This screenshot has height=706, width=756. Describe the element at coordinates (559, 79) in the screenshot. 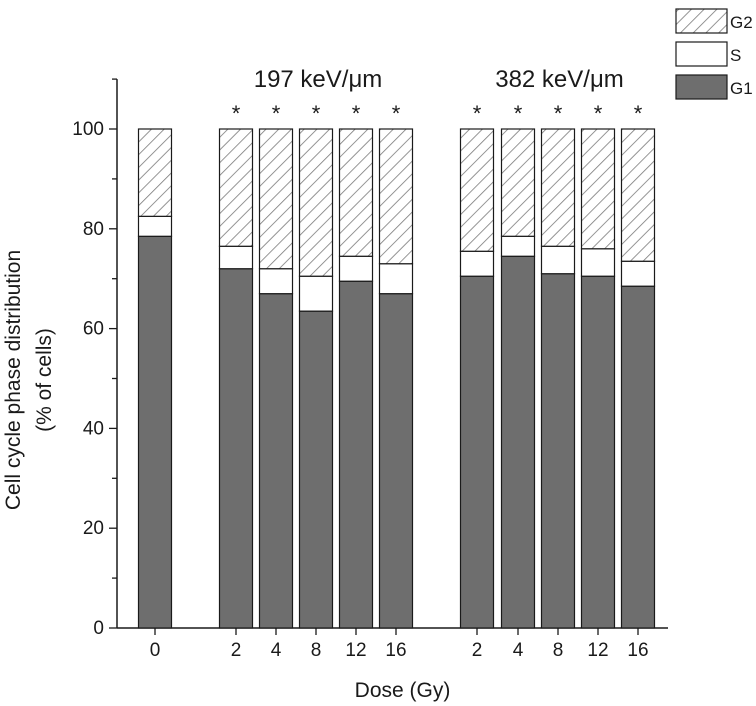

I see `group-label: 382 keV/μm` at that location.